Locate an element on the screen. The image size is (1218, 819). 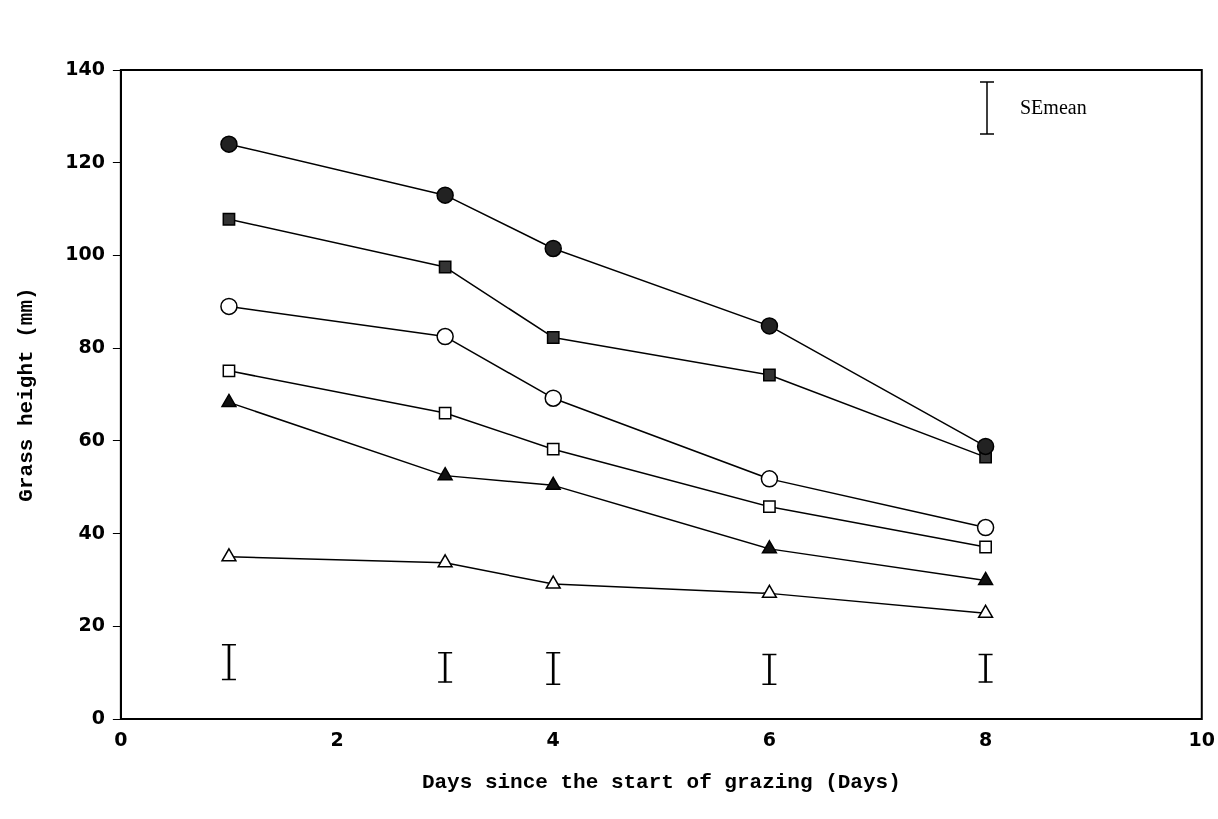
x-tick-label: 10 is located at coordinates (1202, 739).